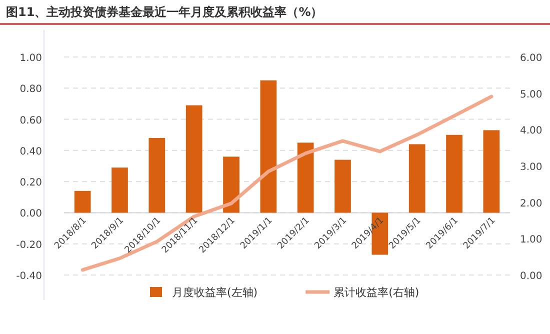 The image size is (550, 334). I want to click on y-tick-label: 0.80, so click(31, 90).